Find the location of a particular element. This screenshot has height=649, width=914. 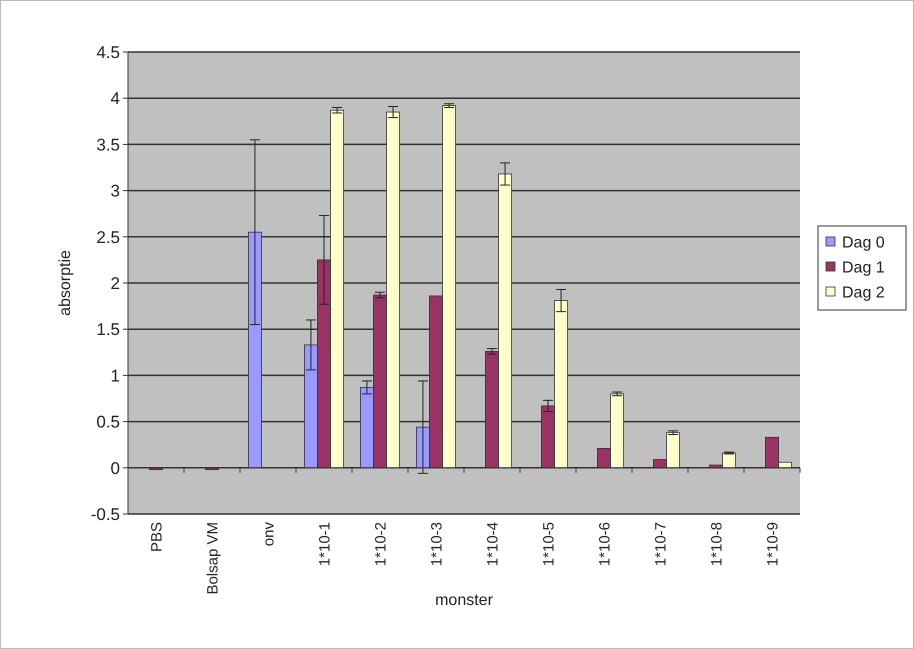

x-tick-label: 1*10-7 is located at coordinates (661, 544).